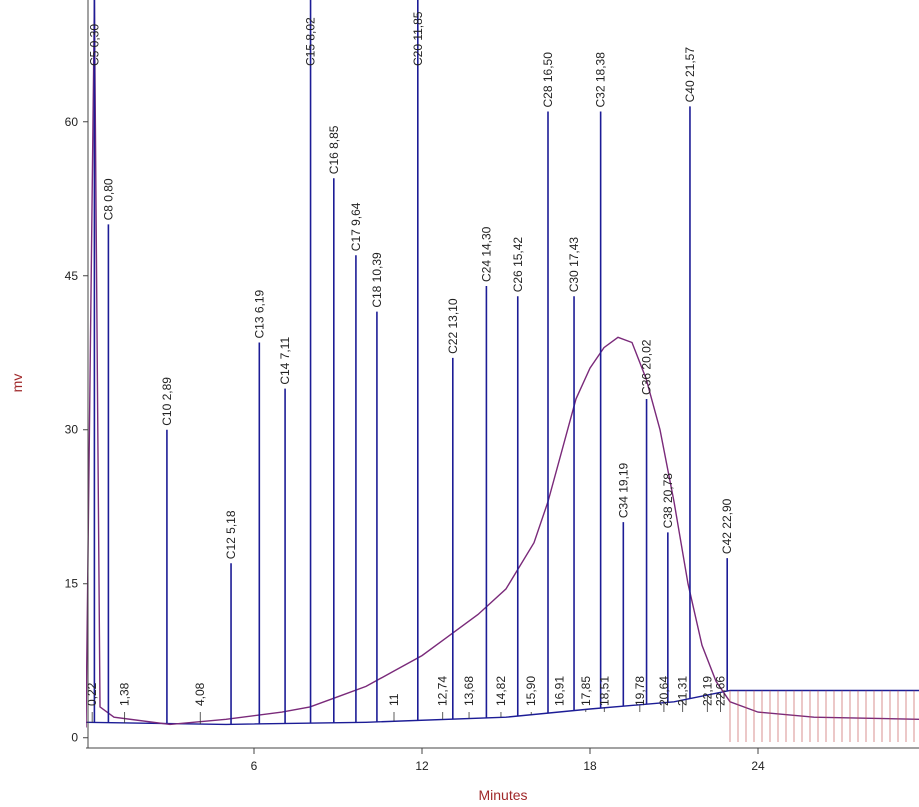 This screenshot has width=919, height=807. What do you see at coordinates (758, 766) in the screenshot?
I see `x-tick-label: 24` at bounding box center [758, 766].